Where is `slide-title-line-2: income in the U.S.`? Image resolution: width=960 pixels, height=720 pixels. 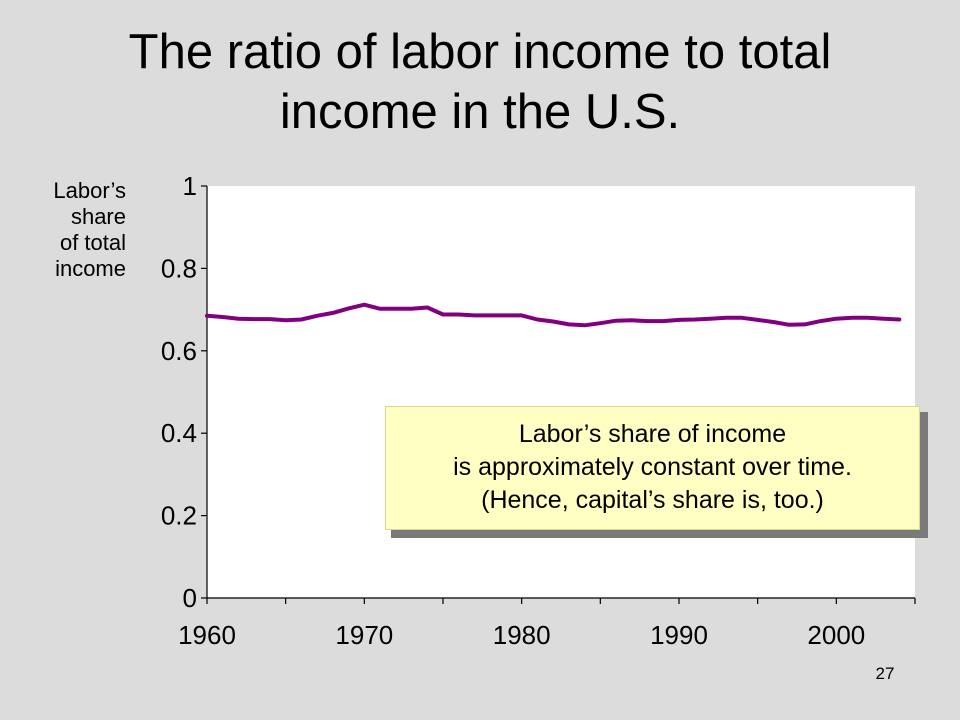
slide-title-line-2: income in the U.S. is located at coordinates (480, 112).